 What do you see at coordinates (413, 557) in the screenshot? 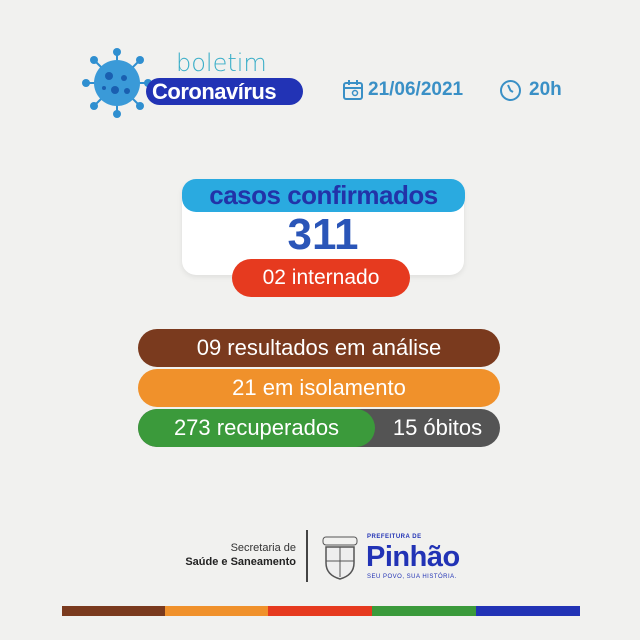
I see `city-logo: Pinhão` at bounding box center [413, 557].